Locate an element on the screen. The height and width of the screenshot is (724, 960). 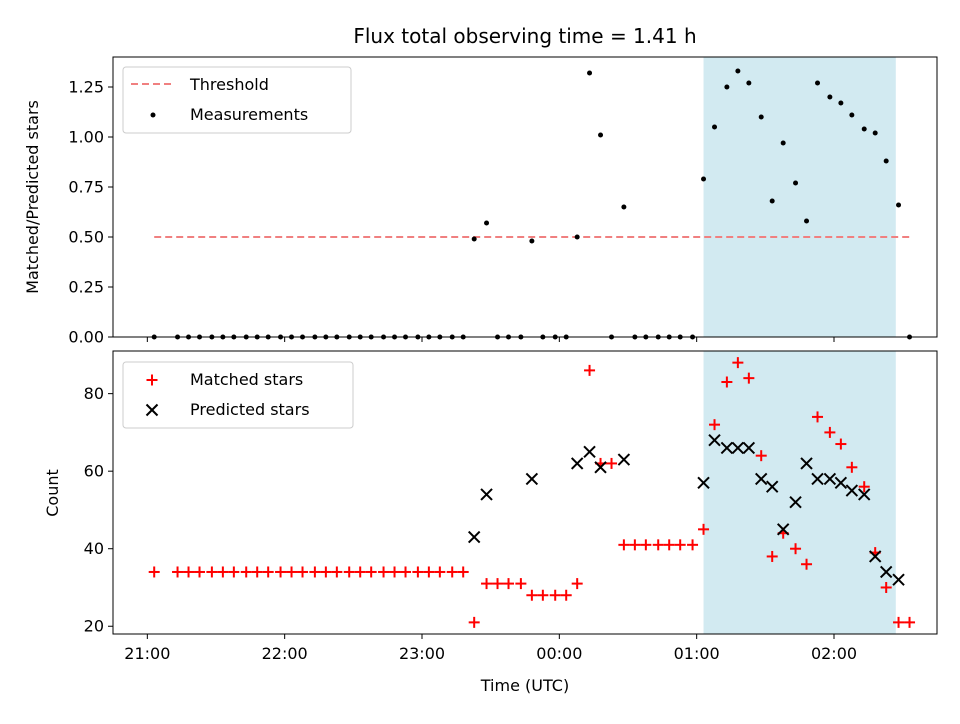
x-tick-label: 00:00 is located at coordinates (559, 653).